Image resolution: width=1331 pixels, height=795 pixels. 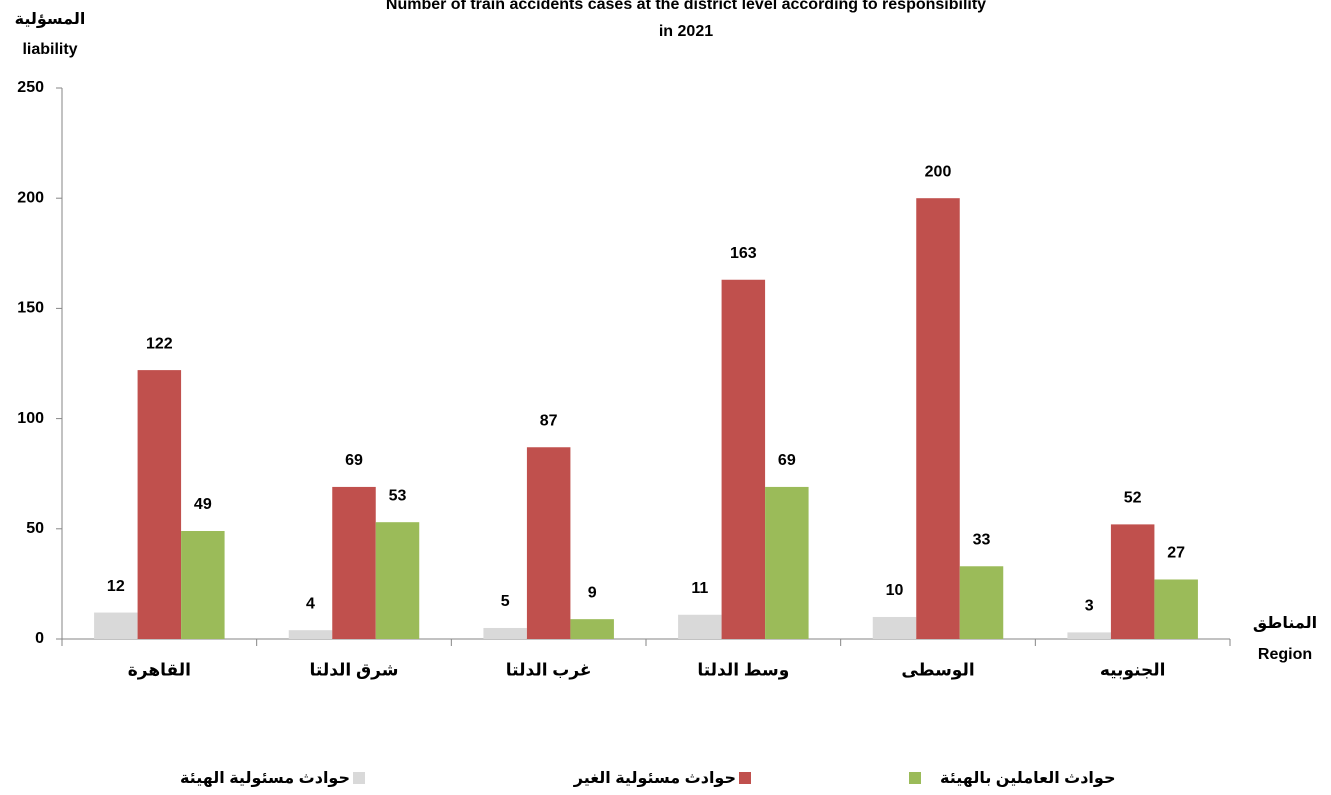 What do you see at coordinates (505, 601) in the screenshot?
I see `data-label: 5` at bounding box center [505, 601].